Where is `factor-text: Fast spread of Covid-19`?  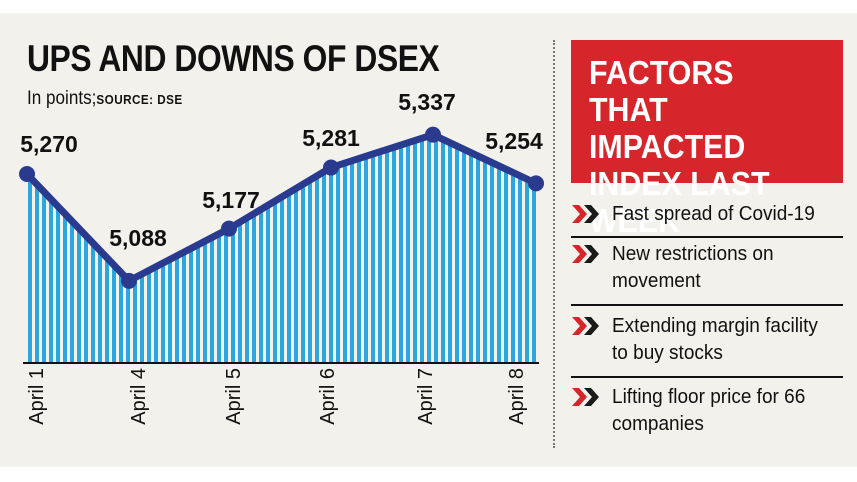
factor-text: Fast spread of Covid-19 is located at coordinates (713, 214).